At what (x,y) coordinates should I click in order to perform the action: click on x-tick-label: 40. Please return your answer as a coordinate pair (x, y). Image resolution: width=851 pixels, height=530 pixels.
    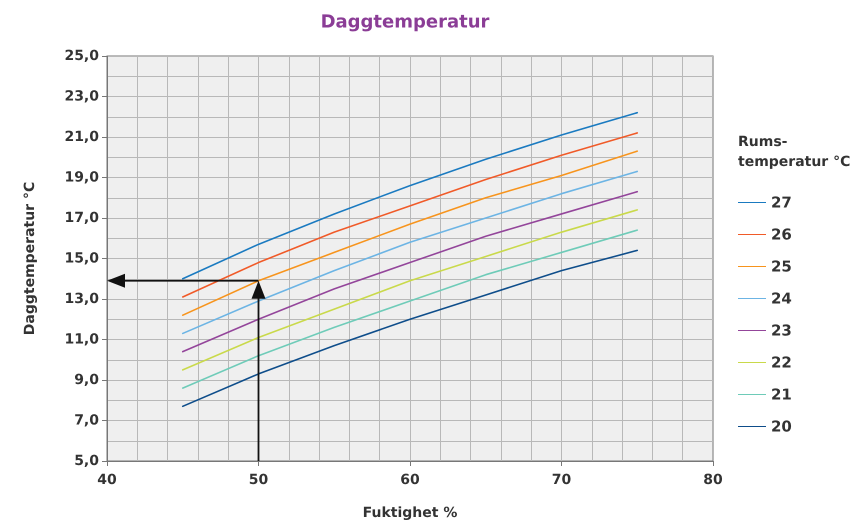
    Looking at the image, I should click on (107, 480).